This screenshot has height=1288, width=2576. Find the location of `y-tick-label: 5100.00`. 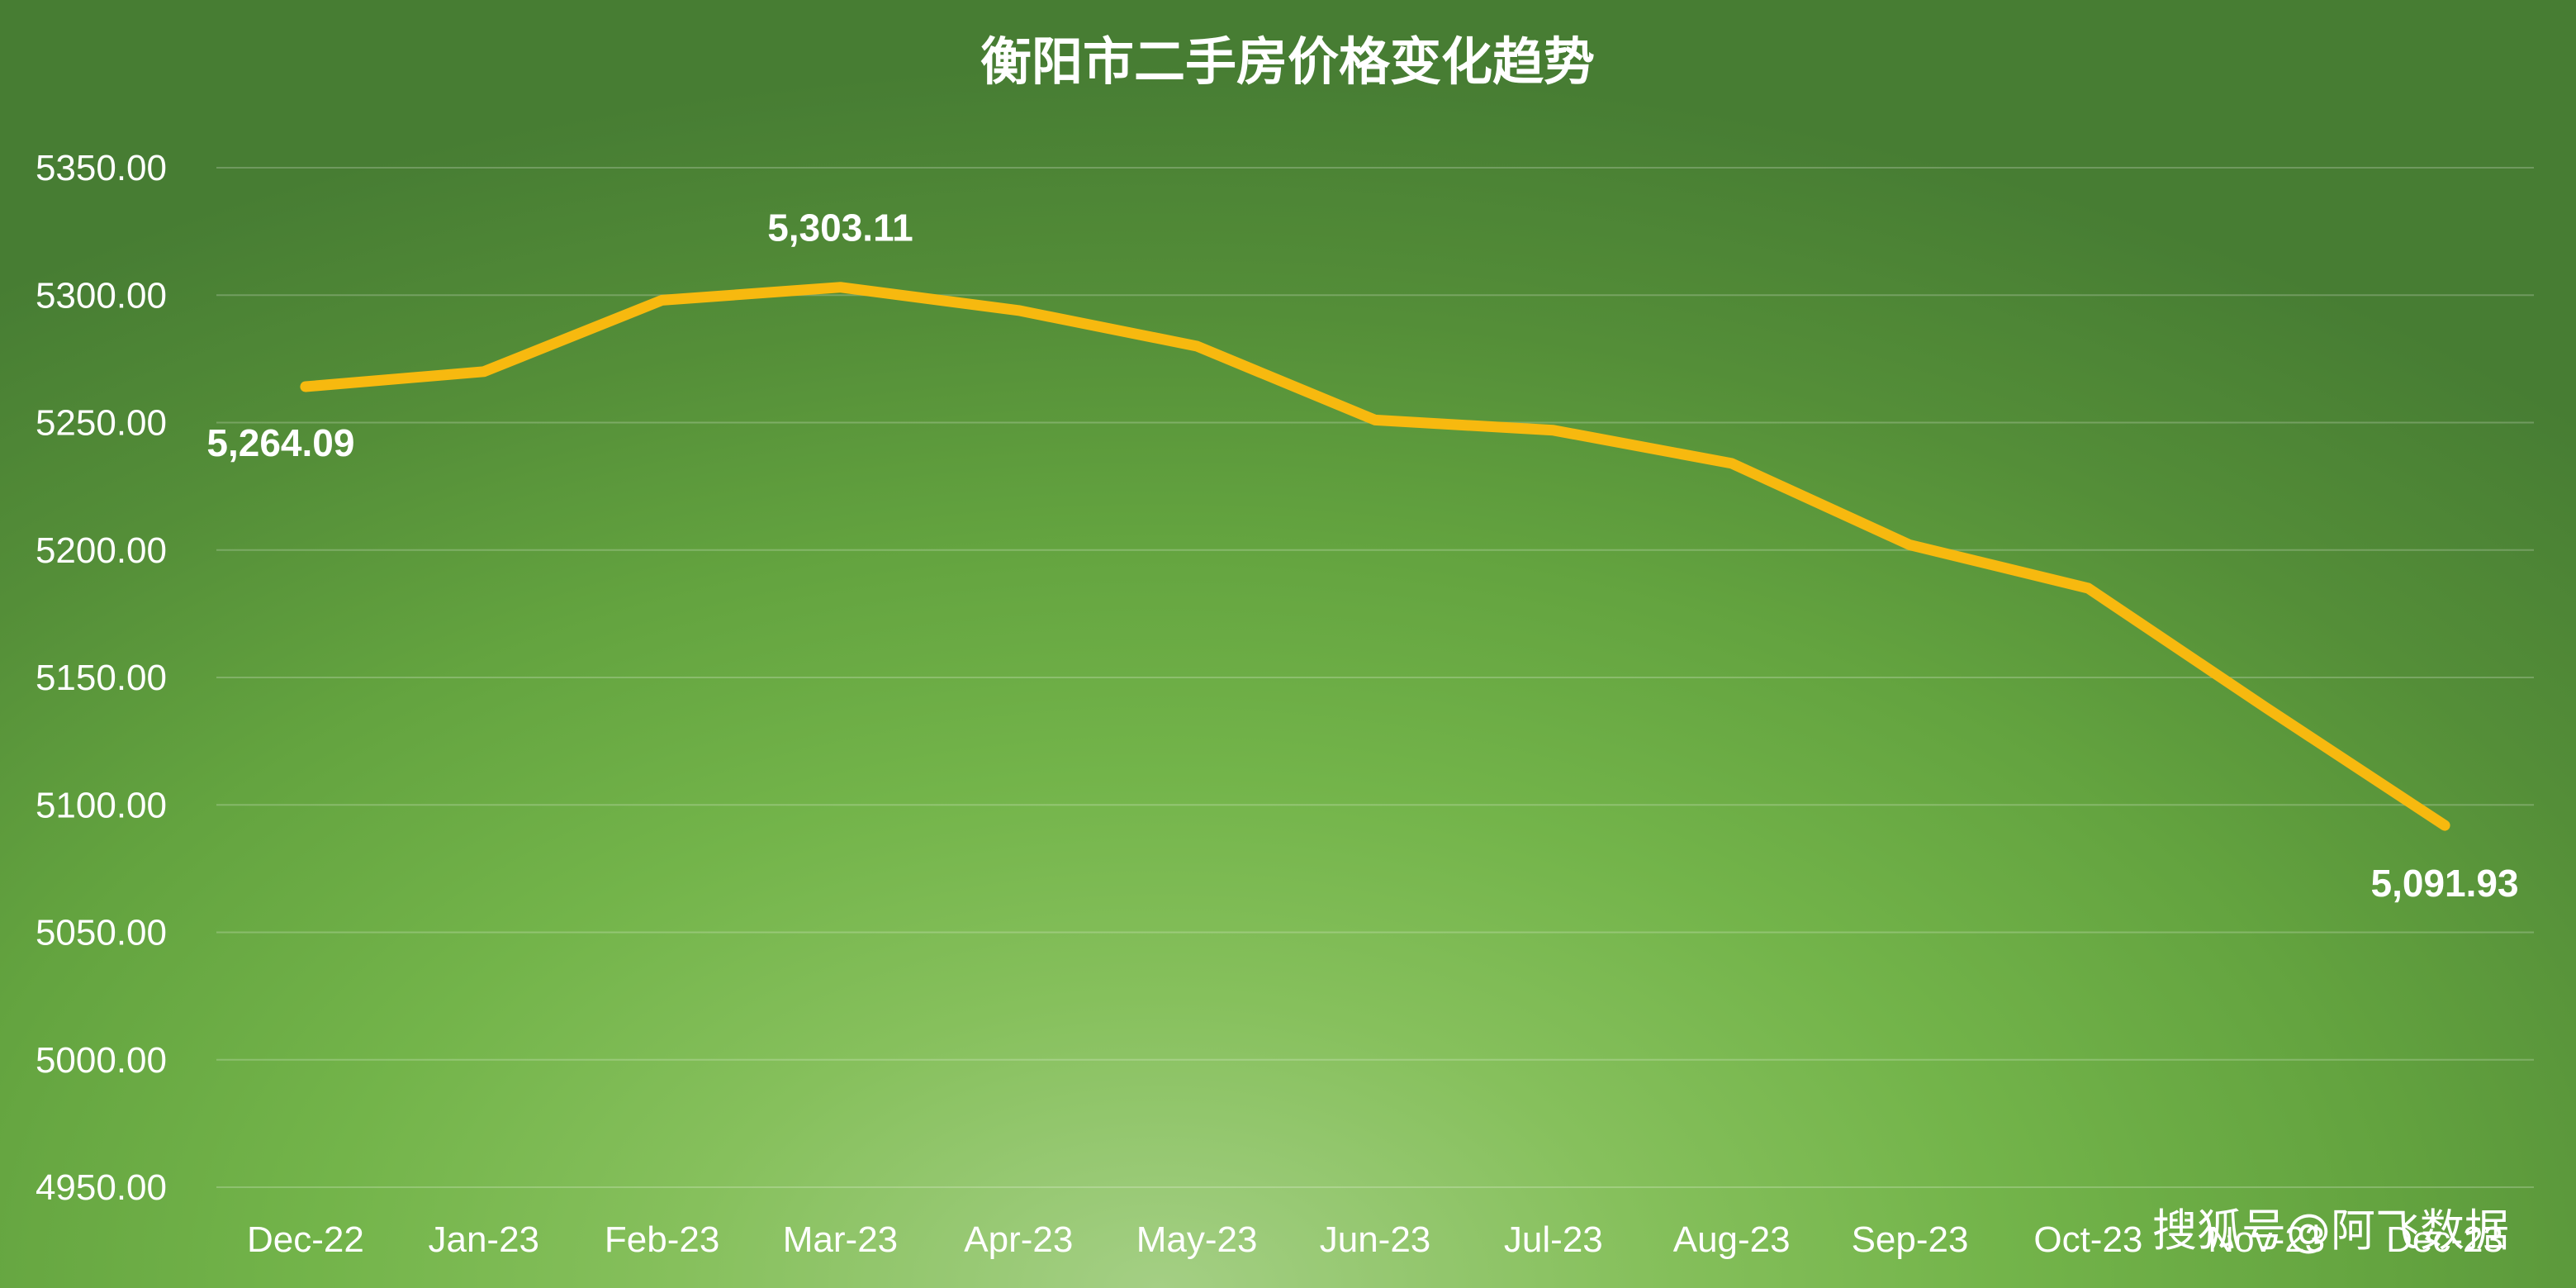

y-tick-label: 5100.00 is located at coordinates (101, 805).